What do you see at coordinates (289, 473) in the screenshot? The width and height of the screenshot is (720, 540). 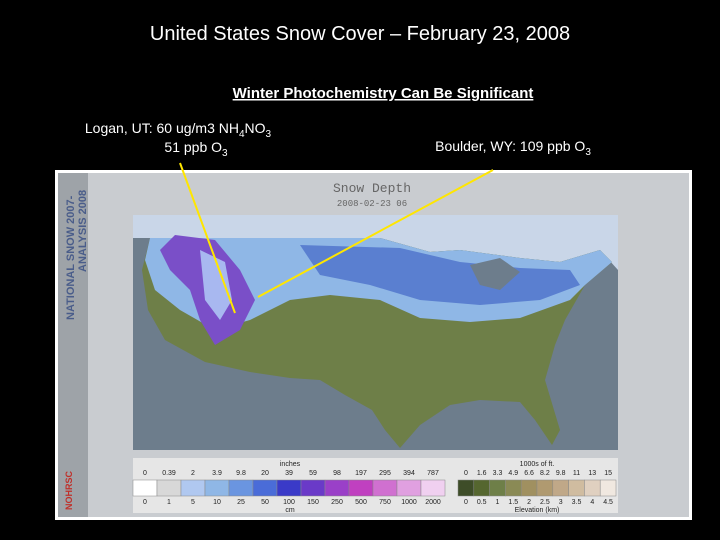 I see `legend-label: 39` at bounding box center [289, 473].